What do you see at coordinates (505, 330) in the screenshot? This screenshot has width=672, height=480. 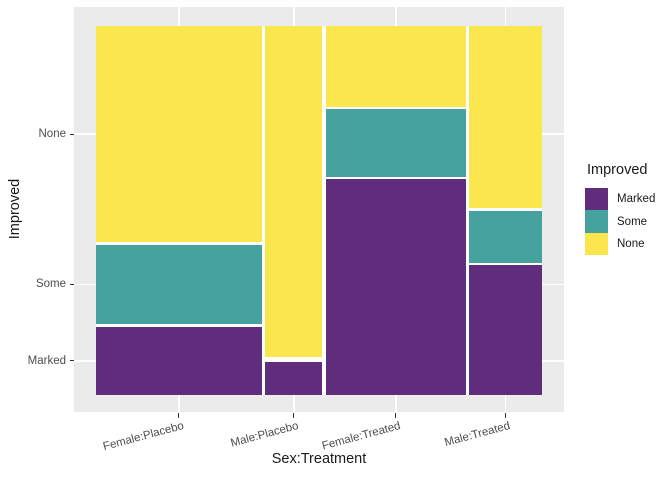 I see `segment-male-treated-marked` at bounding box center [505, 330].